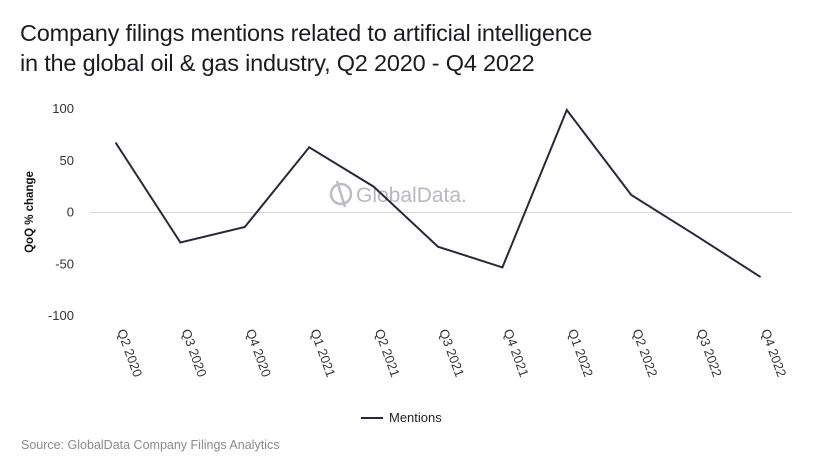 The height and width of the screenshot is (469, 820). What do you see at coordinates (70, 212) in the screenshot?
I see `y-tick-label: 0` at bounding box center [70, 212].